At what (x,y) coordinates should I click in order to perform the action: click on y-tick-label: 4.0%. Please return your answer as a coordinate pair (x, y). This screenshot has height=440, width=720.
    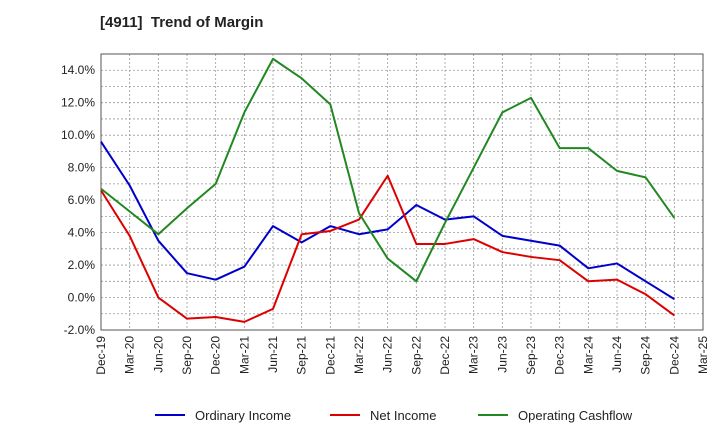
    Looking at the image, I should click on (82, 233).